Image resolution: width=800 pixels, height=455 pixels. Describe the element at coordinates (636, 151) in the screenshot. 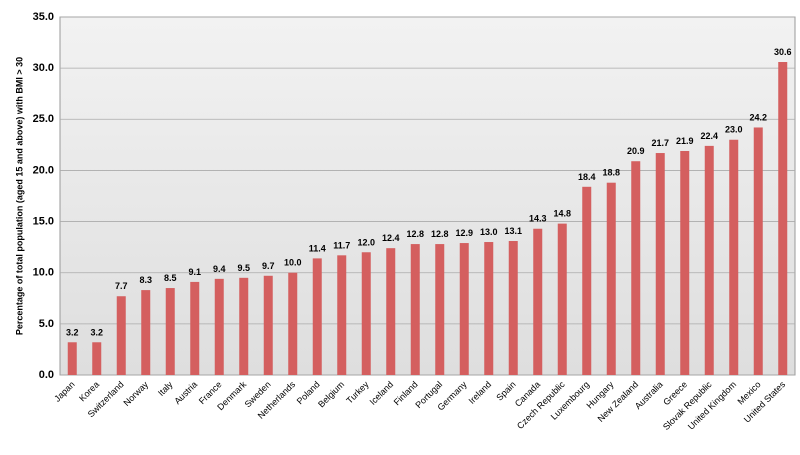

I see `value-label: 20.9` at that location.